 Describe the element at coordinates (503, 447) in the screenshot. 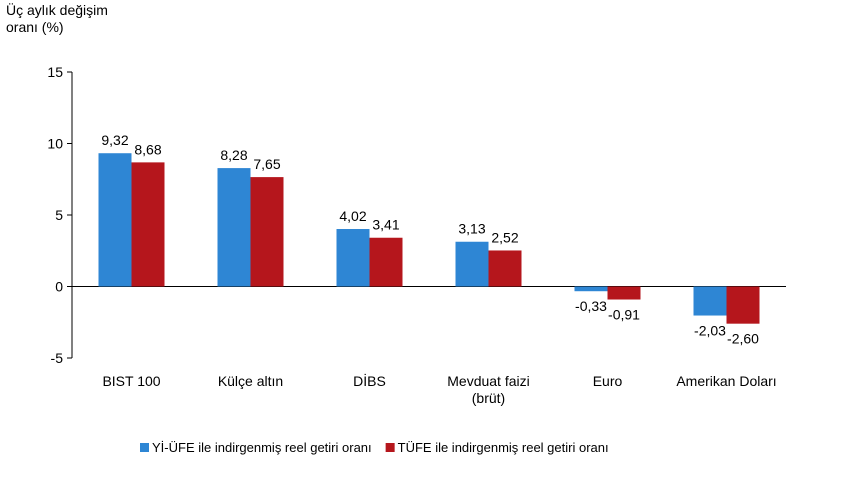

I see `legend-label: TÜFE ile indirgenmiş reel getiri oranı` at that location.